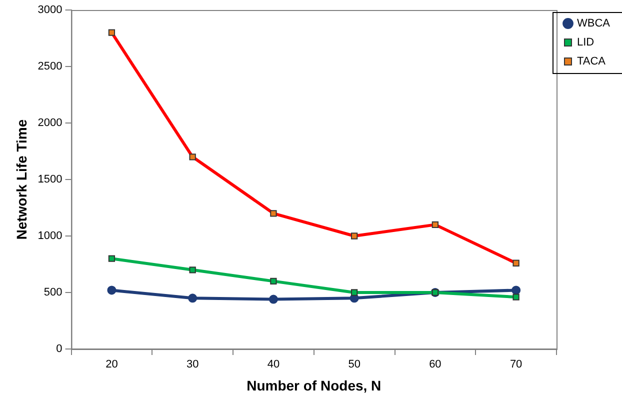 The height and width of the screenshot is (409, 622). Describe the element at coordinates (50, 66) in the screenshot. I see `y-tick-label: 2500` at that location.